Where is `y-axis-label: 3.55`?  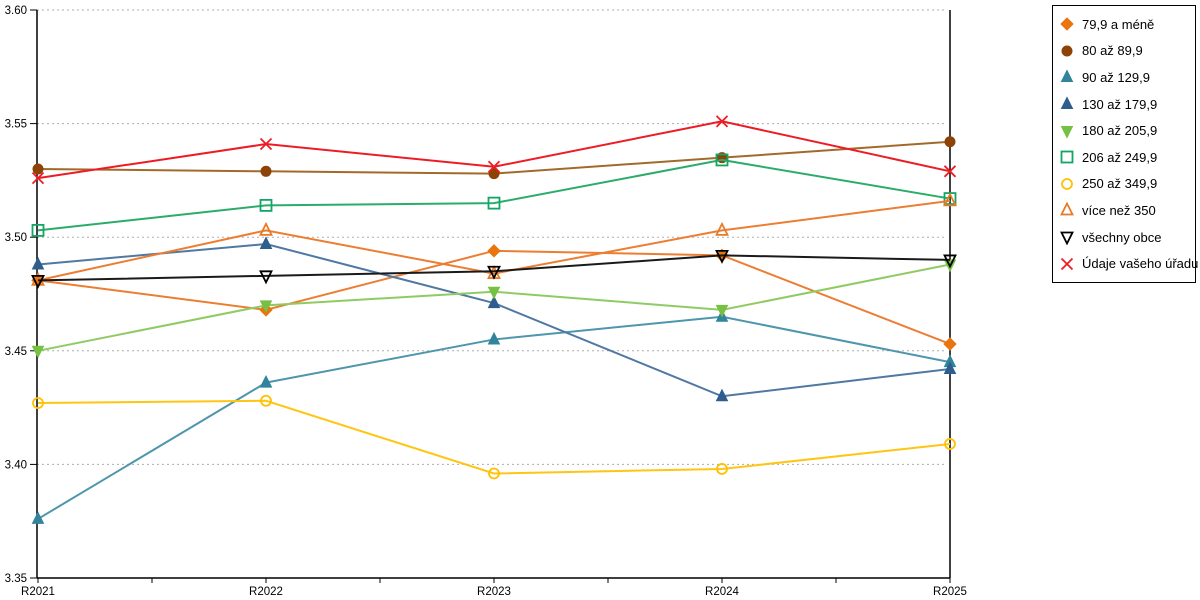
y-axis-label: 3.55 is located at coordinates (16, 125).